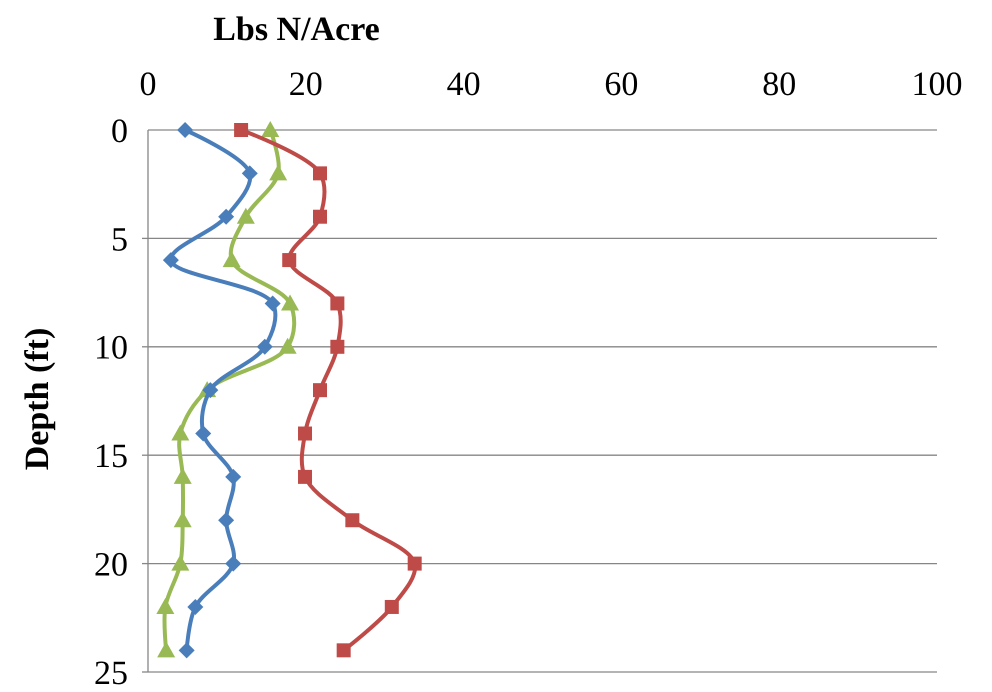 Image resolution: width=992 pixels, height=692 pixels. What do you see at coordinates (937, 84) in the screenshot?
I see `x-tick-label: 100` at bounding box center [937, 84].